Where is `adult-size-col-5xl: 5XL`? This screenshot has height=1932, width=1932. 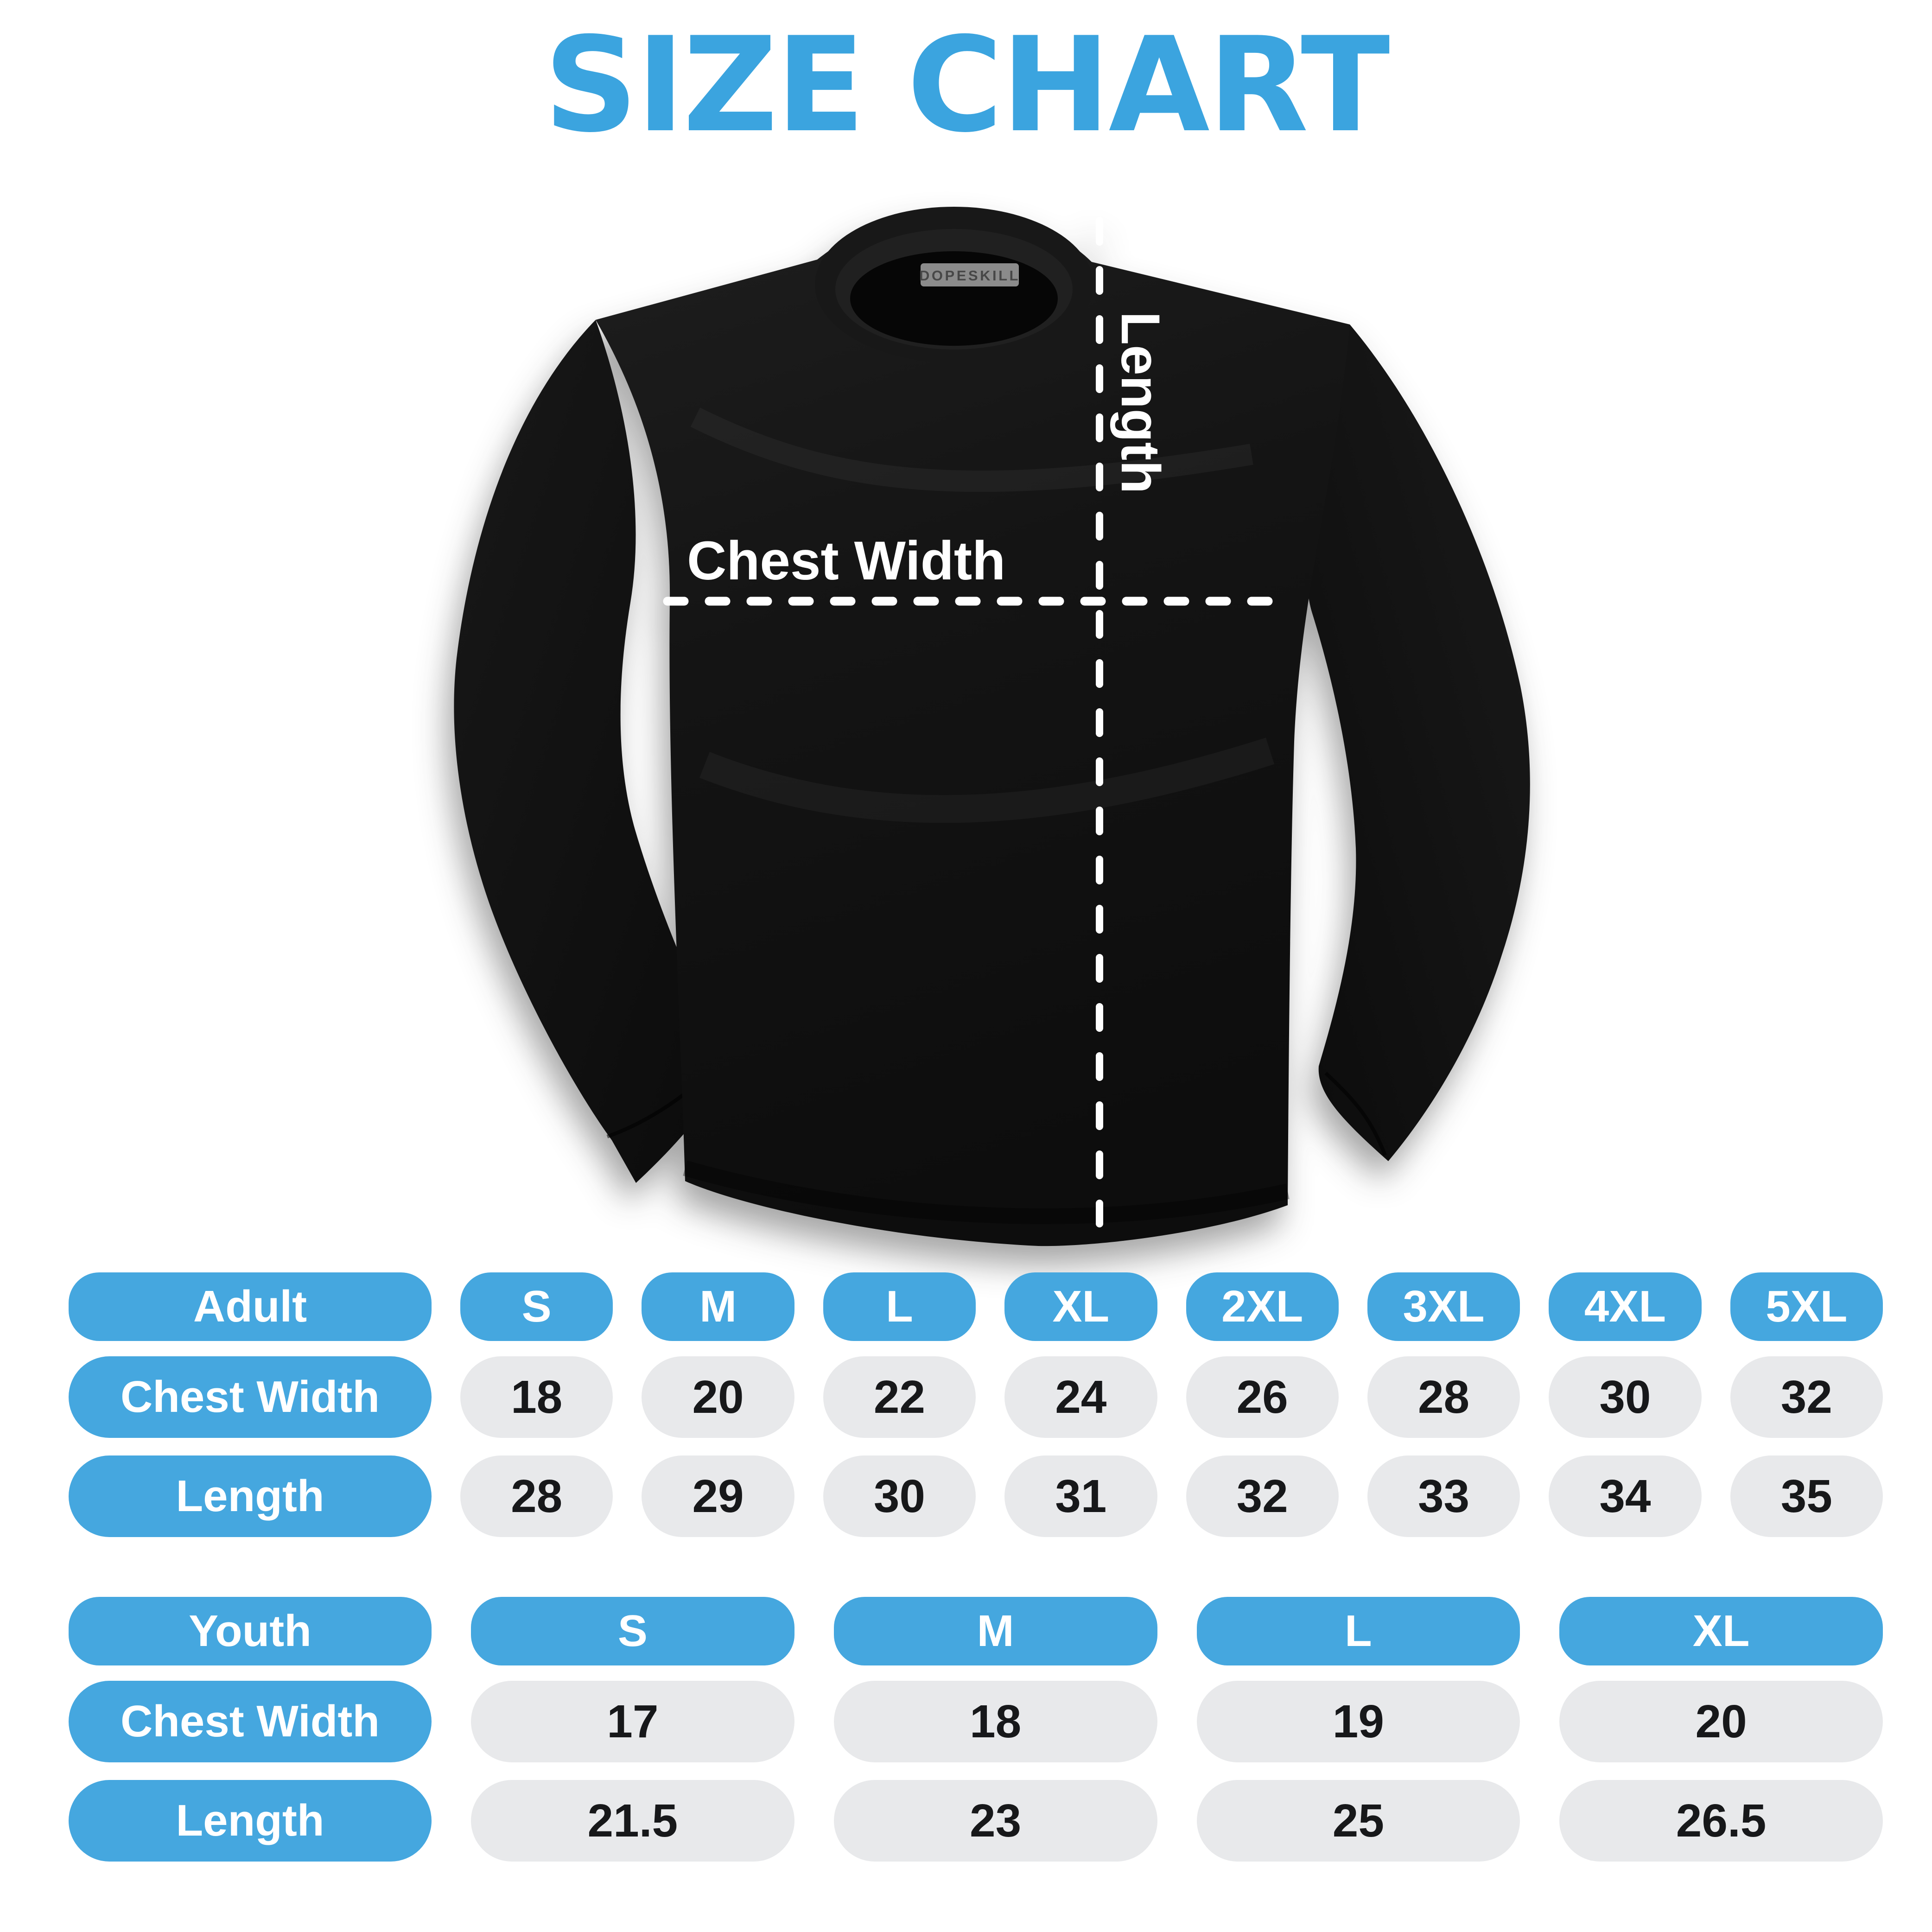
adult-size-col-5xl: 5XL is located at coordinates (1806, 1306).